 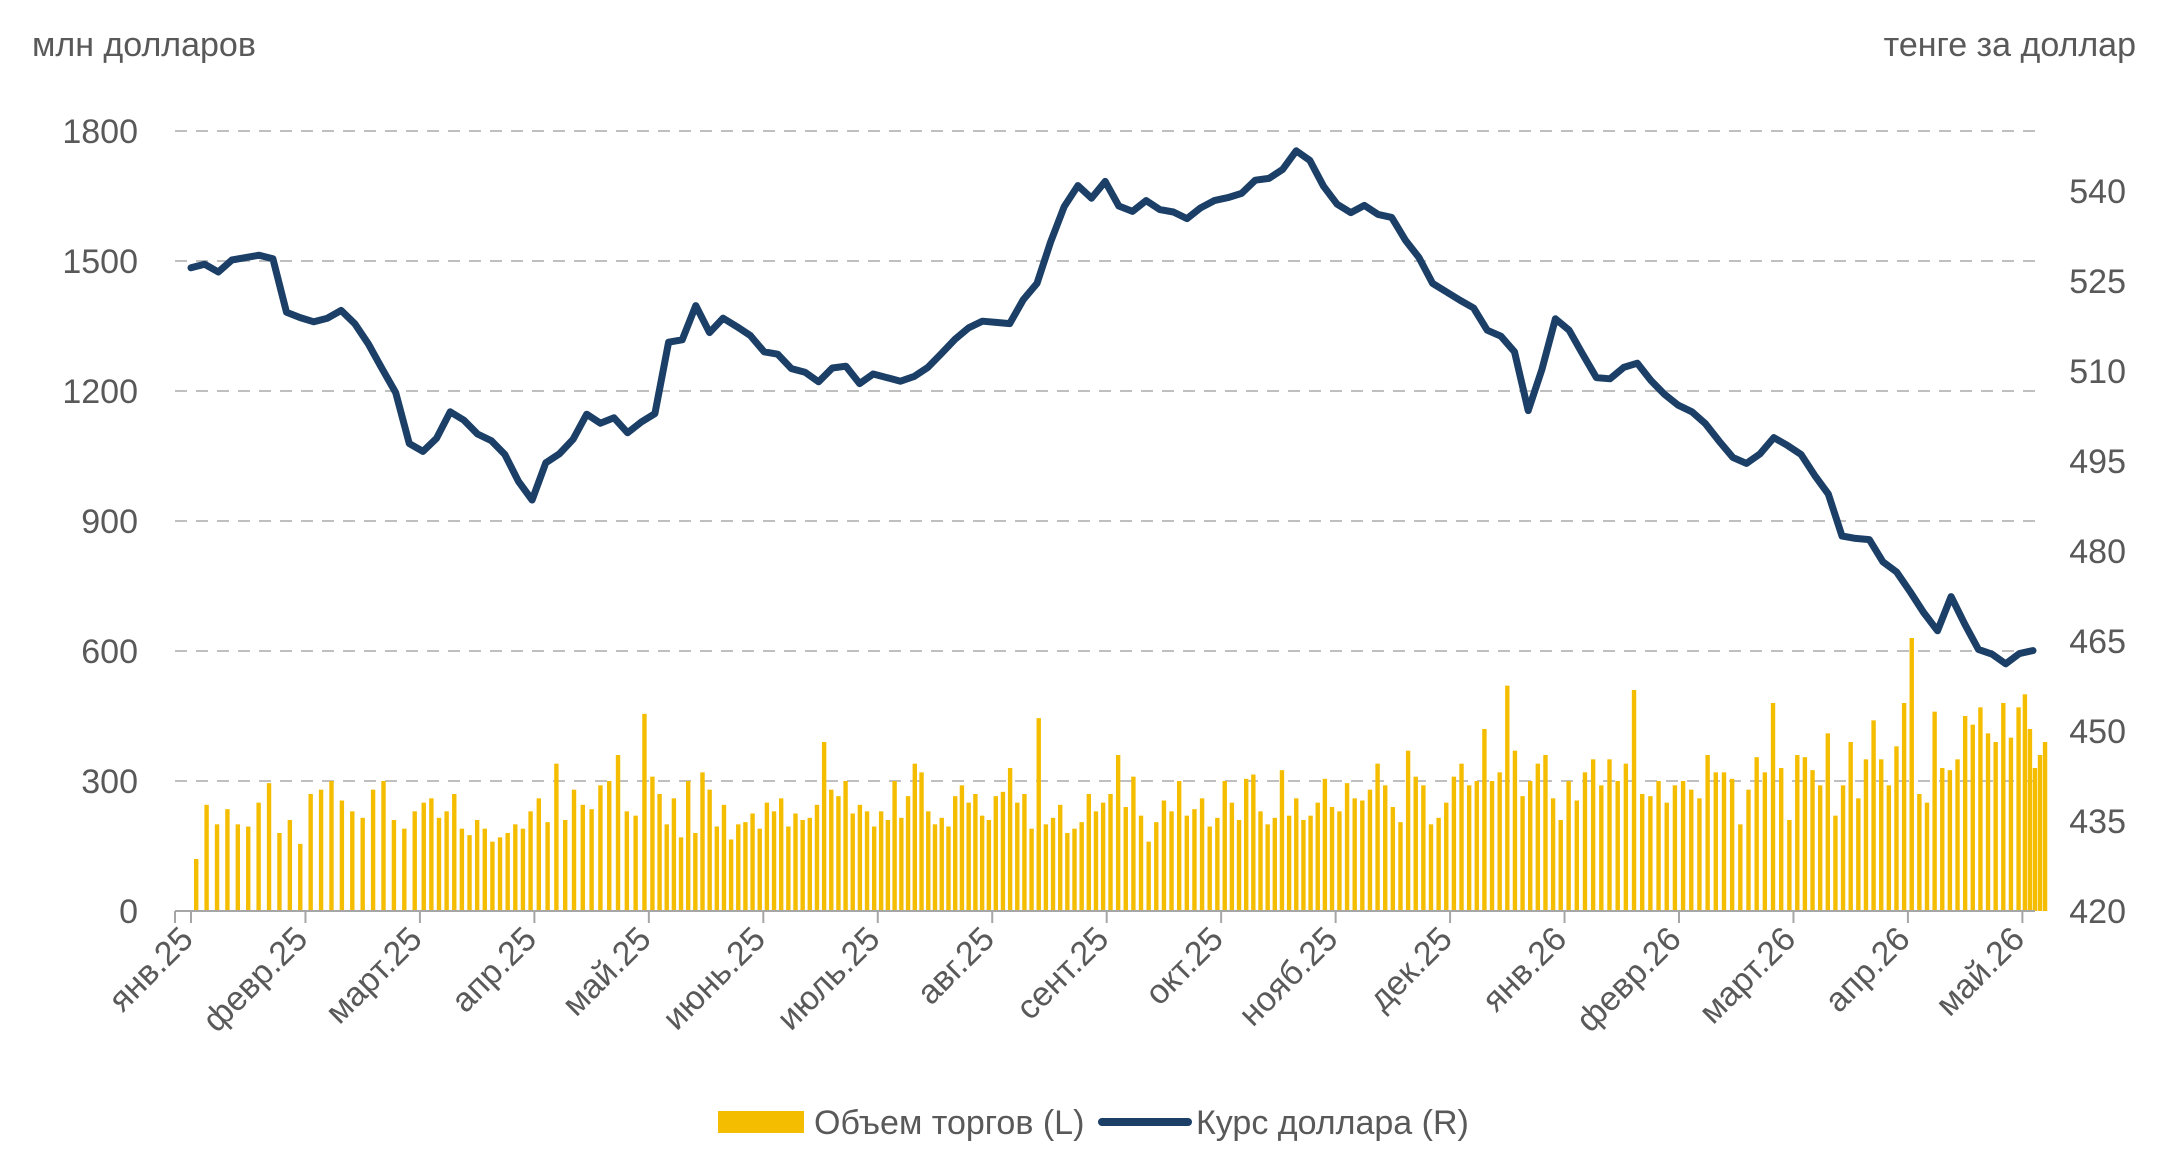 What do you see at coordinates (109, 522) in the screenshot?
I see `left-tick-label: 900` at bounding box center [109, 522].